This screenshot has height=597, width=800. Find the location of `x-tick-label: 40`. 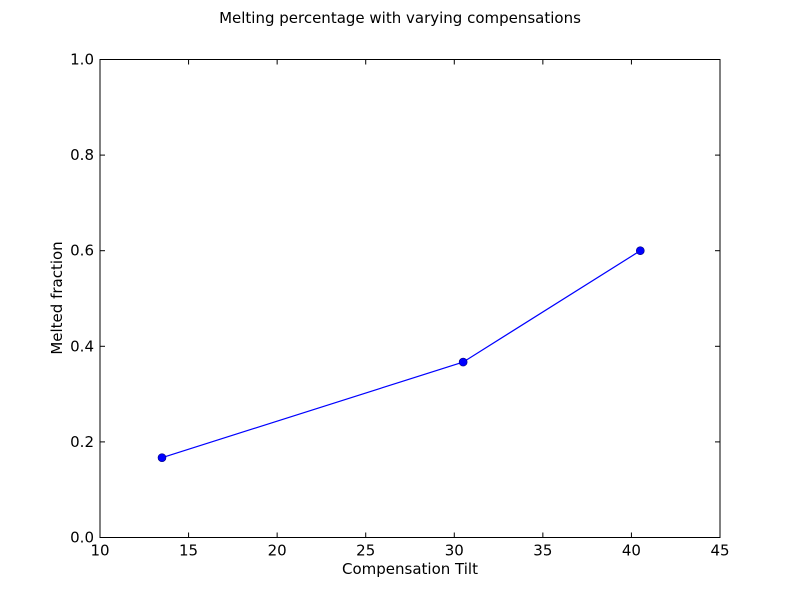

x-tick-label: 40 is located at coordinates (631, 551).